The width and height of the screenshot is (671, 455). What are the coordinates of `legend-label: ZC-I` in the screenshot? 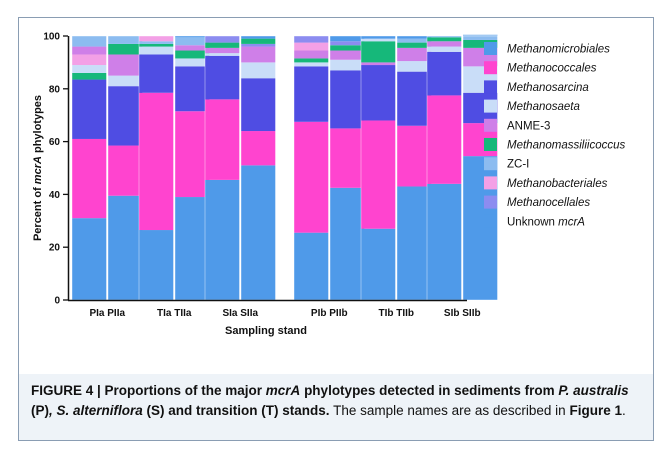 It's located at (518, 165).